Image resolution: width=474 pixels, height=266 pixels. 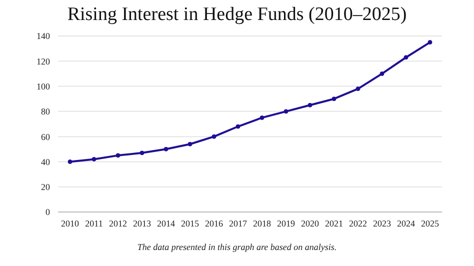 I want to click on x-tick-label: 2022, so click(x=358, y=223).